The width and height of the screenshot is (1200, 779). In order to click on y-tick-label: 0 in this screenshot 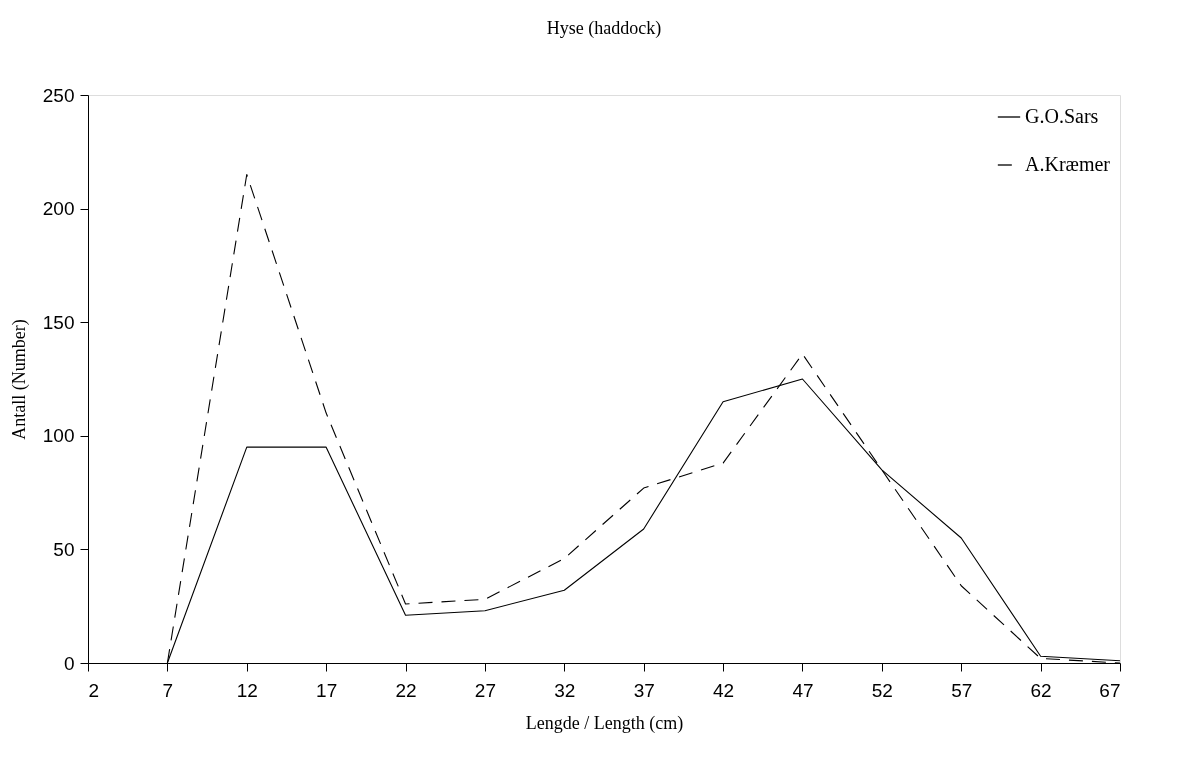, I will do `click(69, 663)`.